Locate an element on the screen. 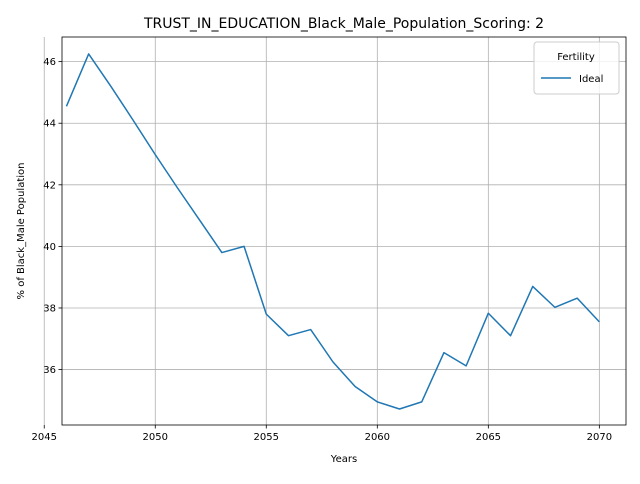 The width and height of the screenshot is (640, 484). y-tick-label: 38 is located at coordinates (49, 308).